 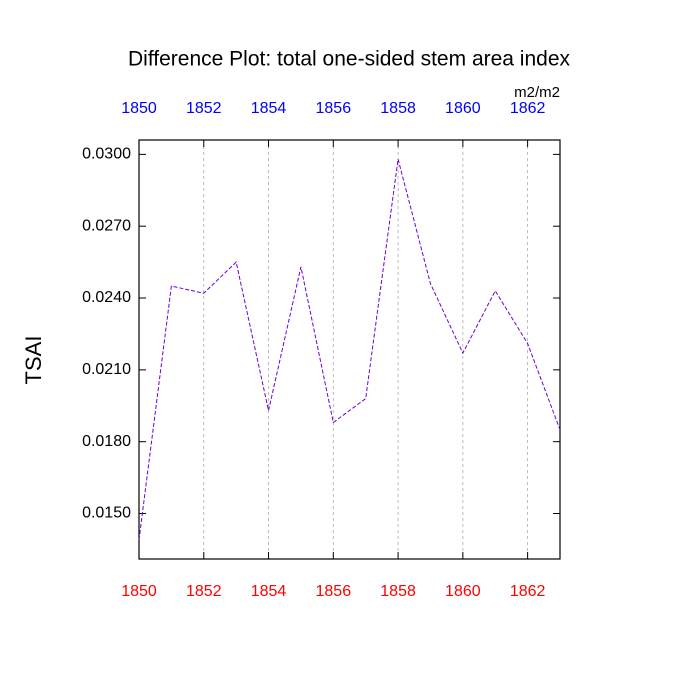 I want to click on x-tick-label: 1854, so click(x=269, y=591).